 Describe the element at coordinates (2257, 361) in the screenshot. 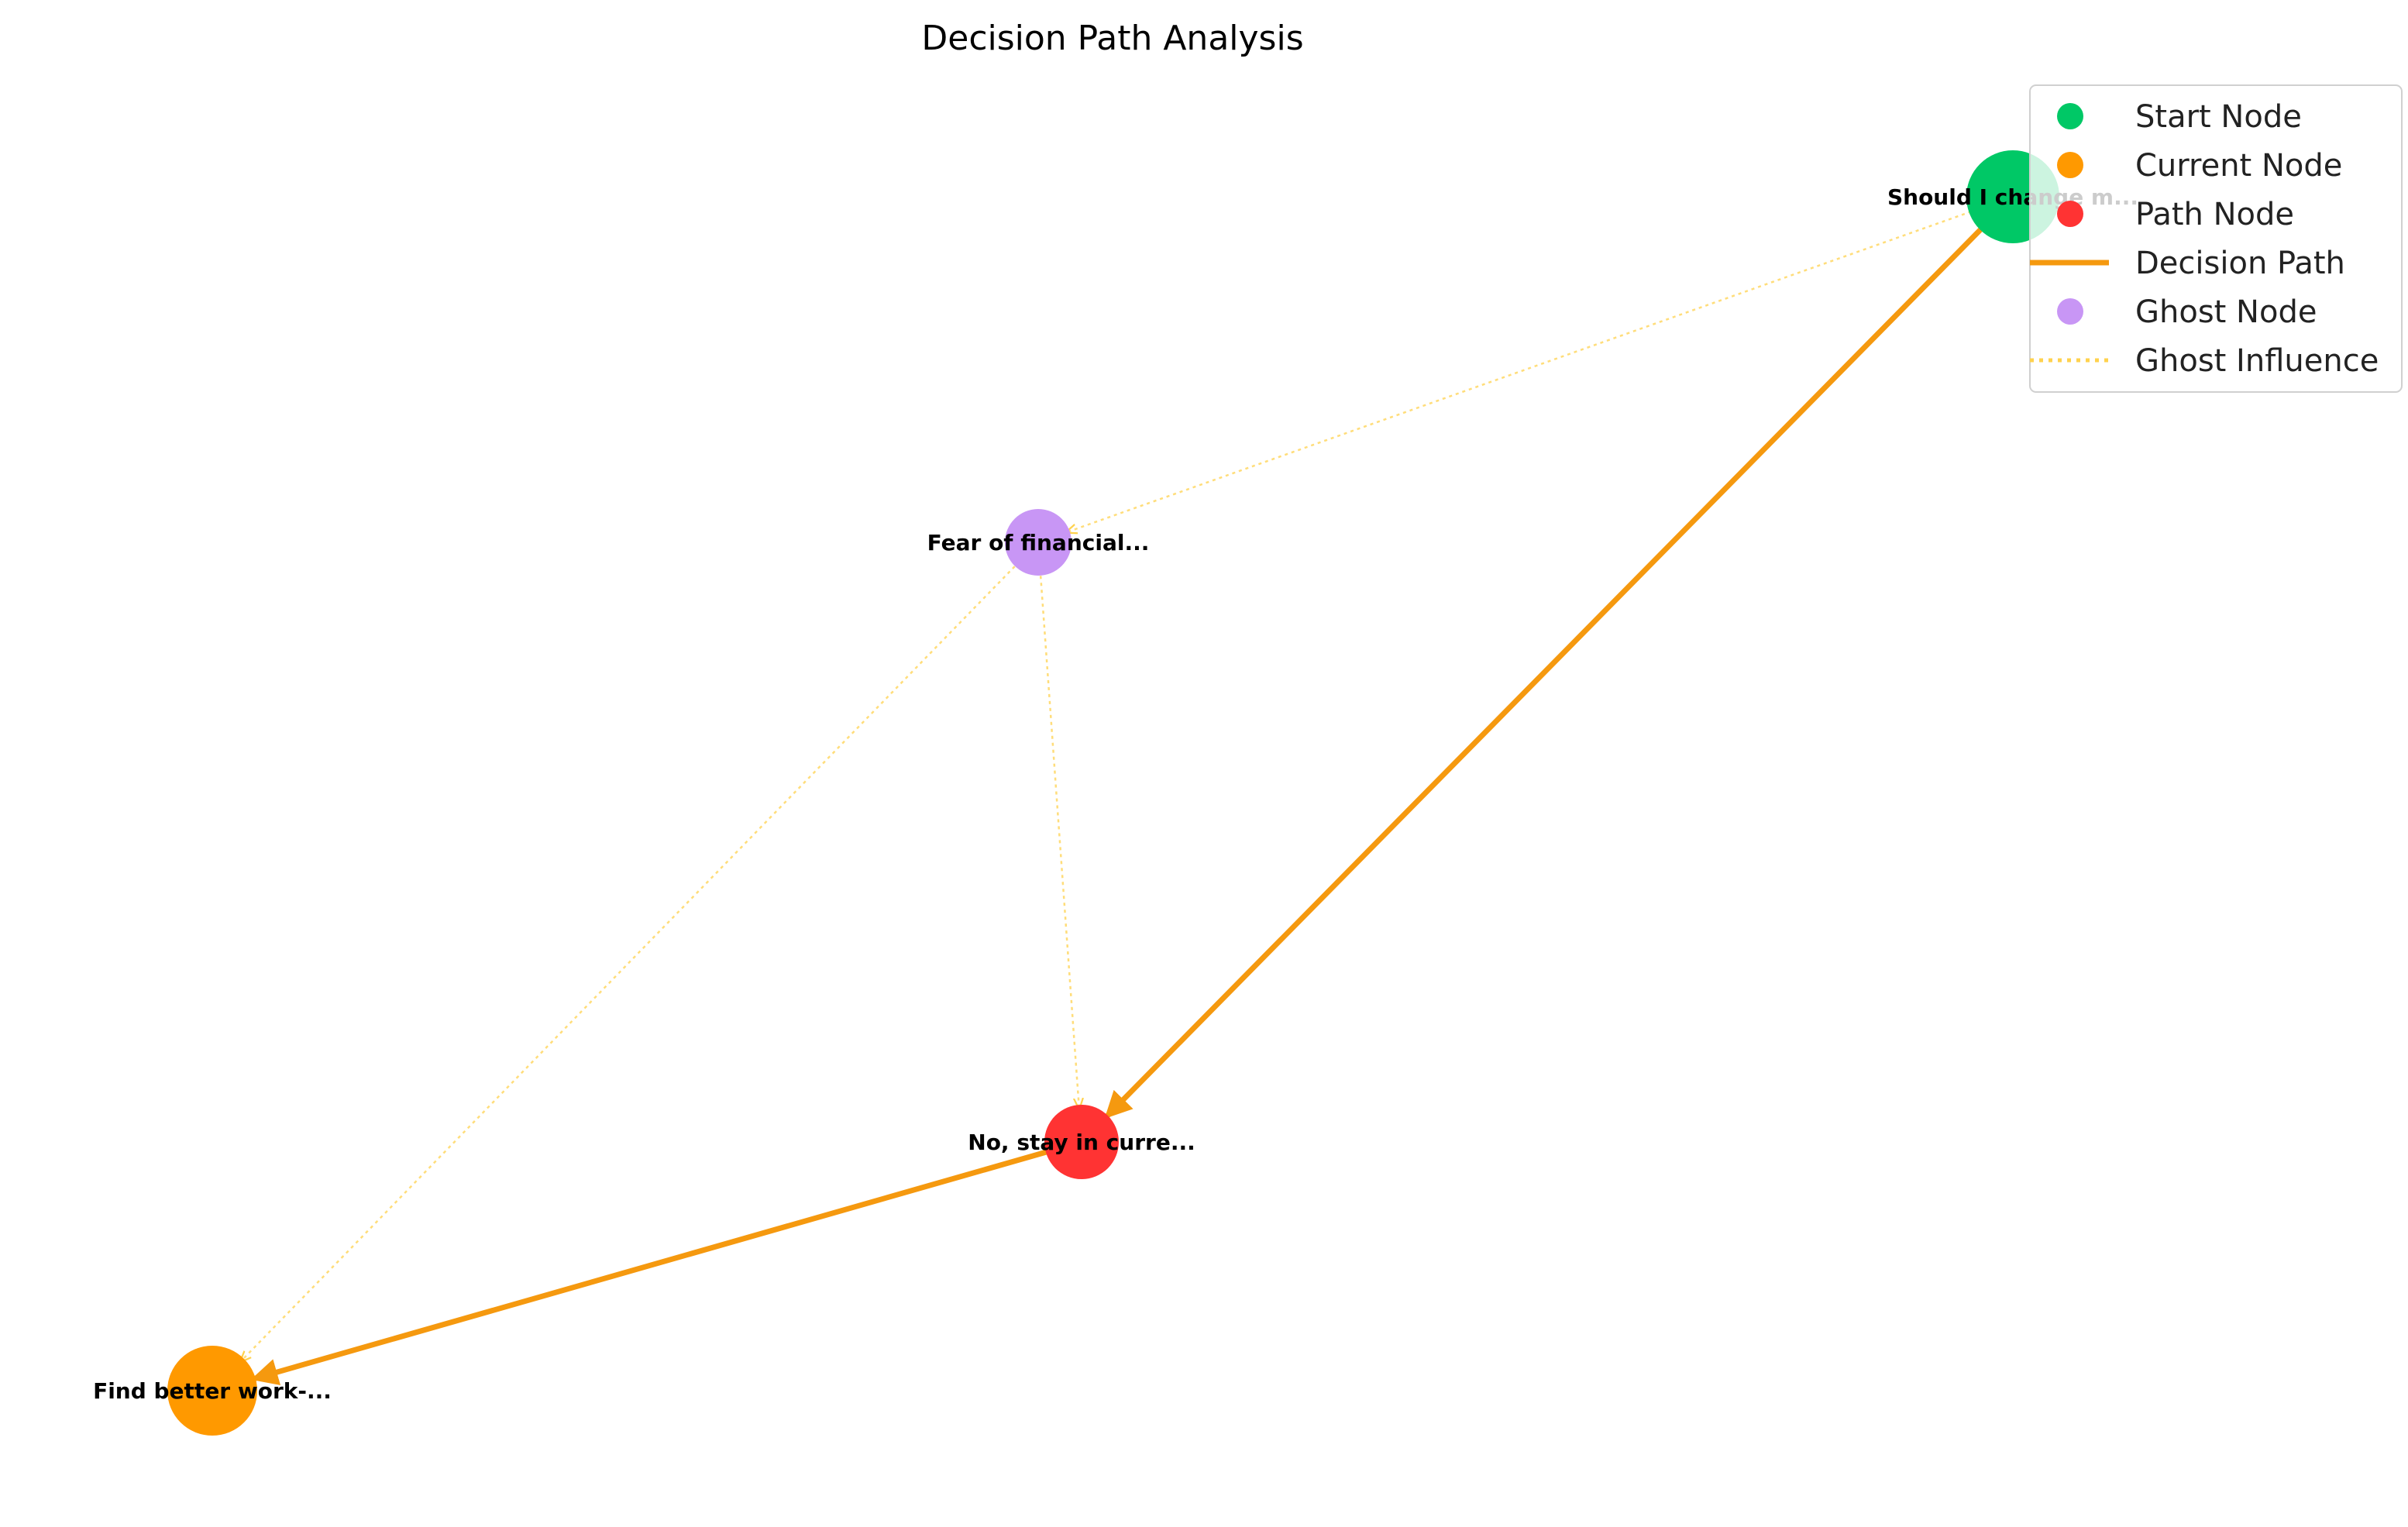

I see `legend-label-ghost-influence: Ghost Influence` at that location.